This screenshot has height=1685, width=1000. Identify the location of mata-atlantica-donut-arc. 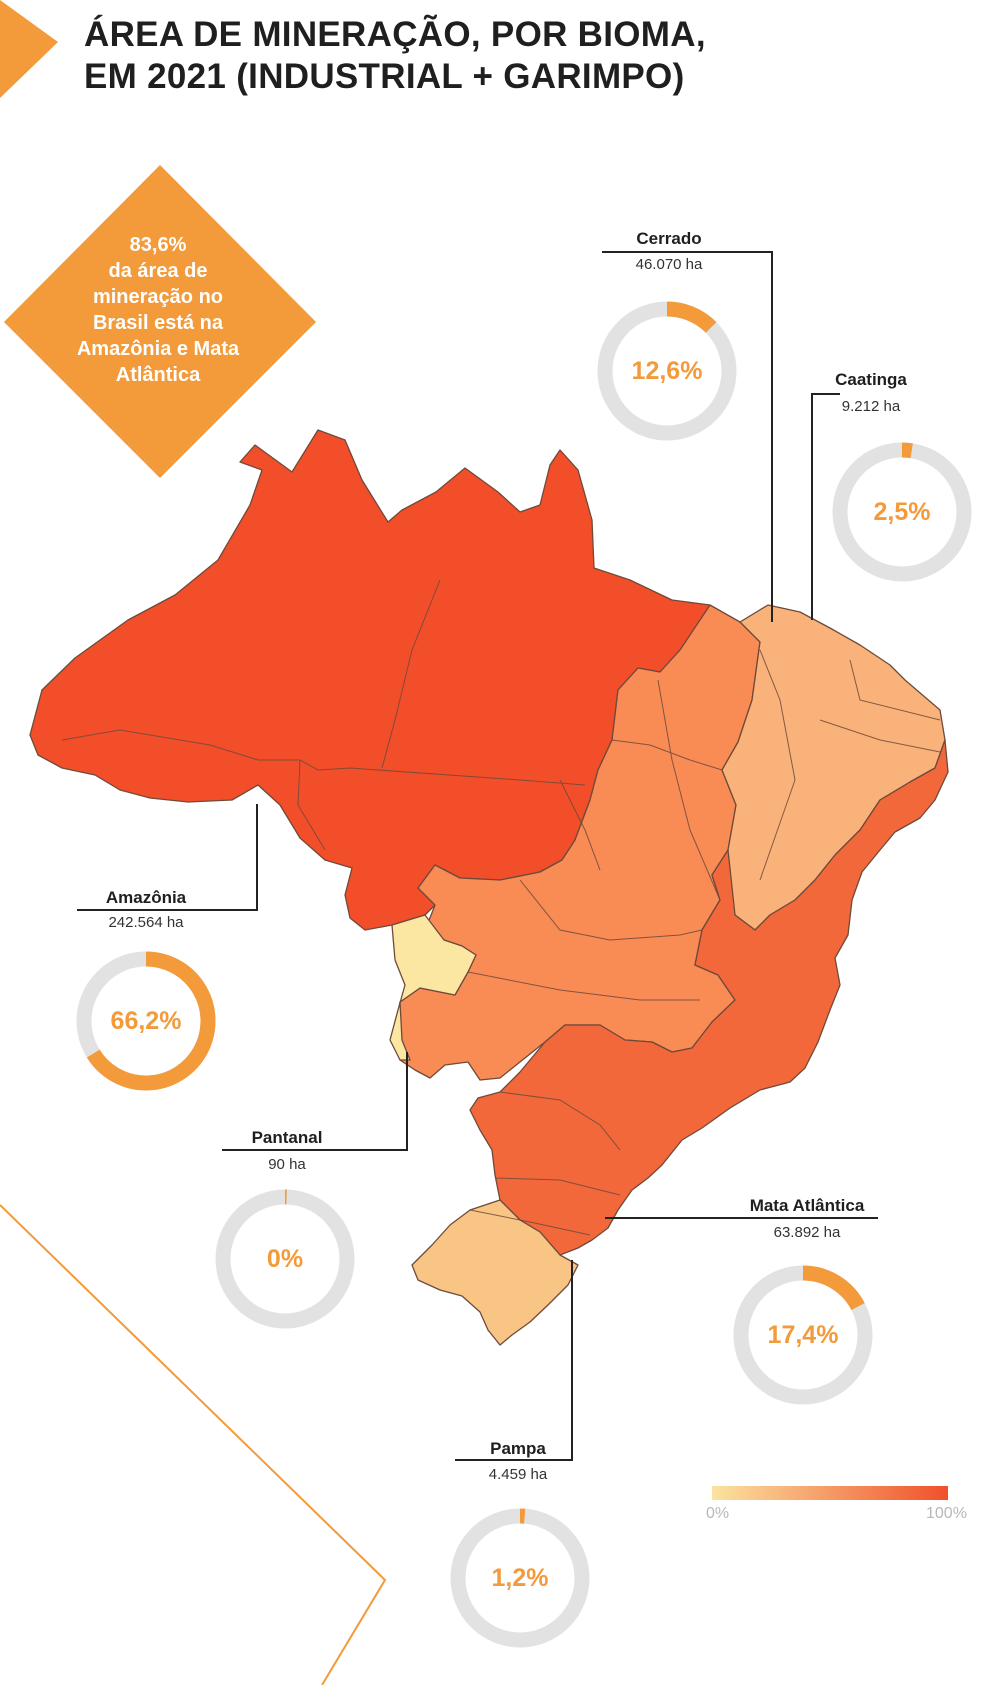
(833, 1288).